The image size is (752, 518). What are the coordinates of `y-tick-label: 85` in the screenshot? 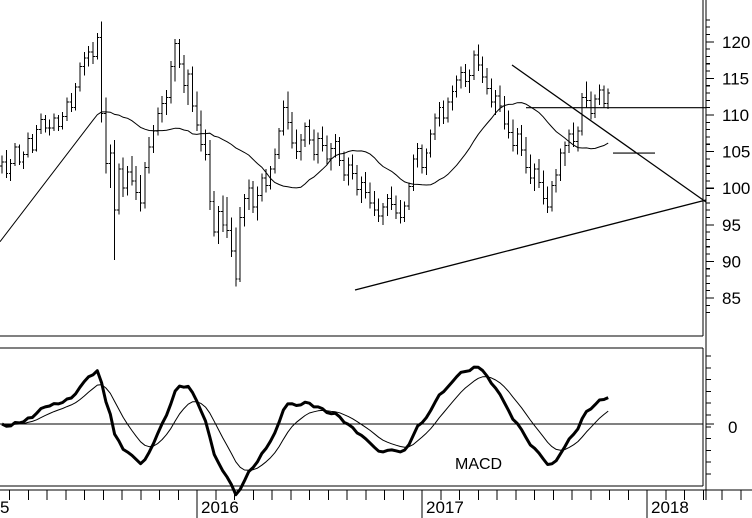 It's located at (731, 298).